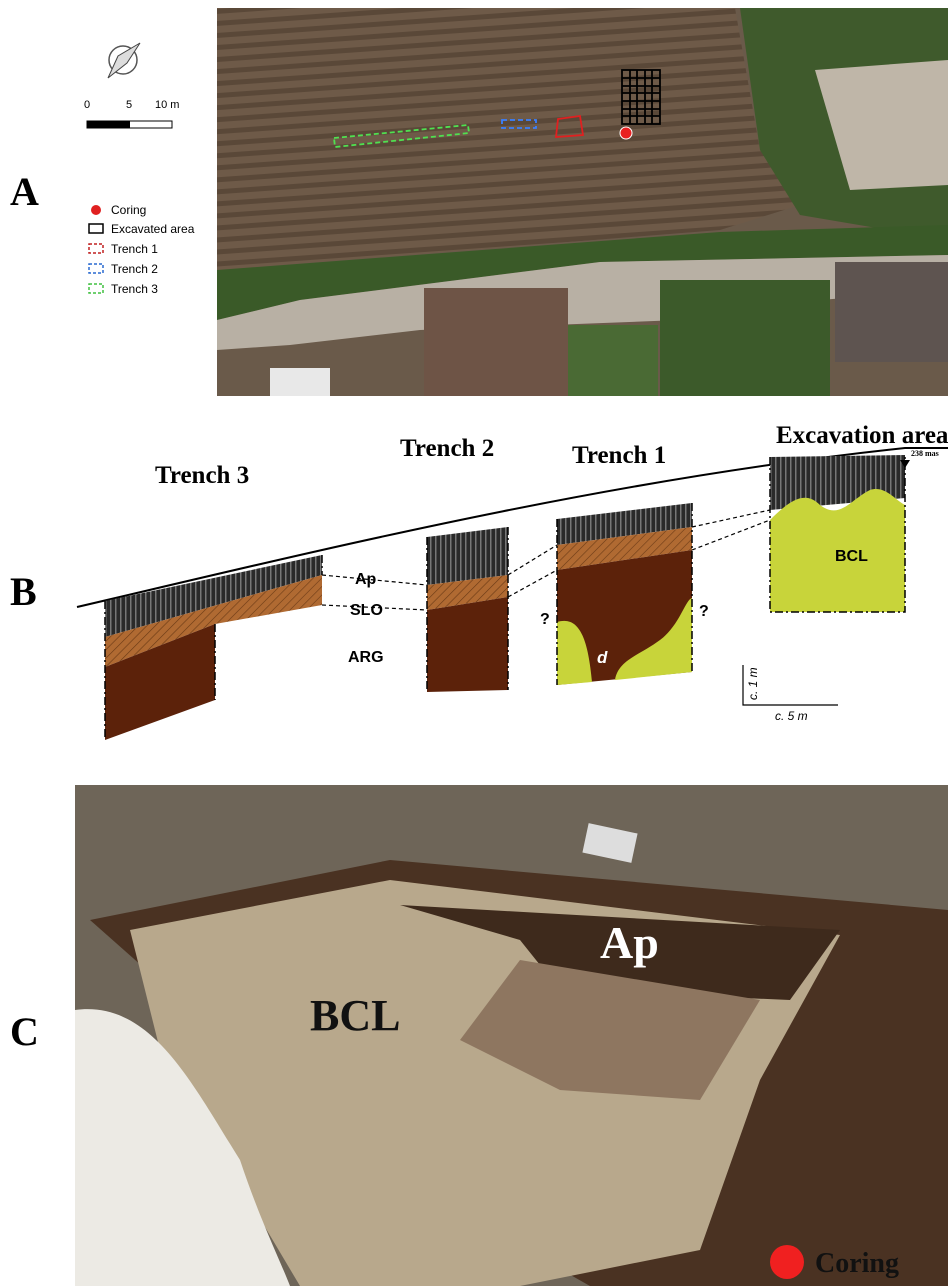 The image size is (948, 1286). Describe the element at coordinates (519, 124) in the screenshot. I see `trench-2-outline` at that location.